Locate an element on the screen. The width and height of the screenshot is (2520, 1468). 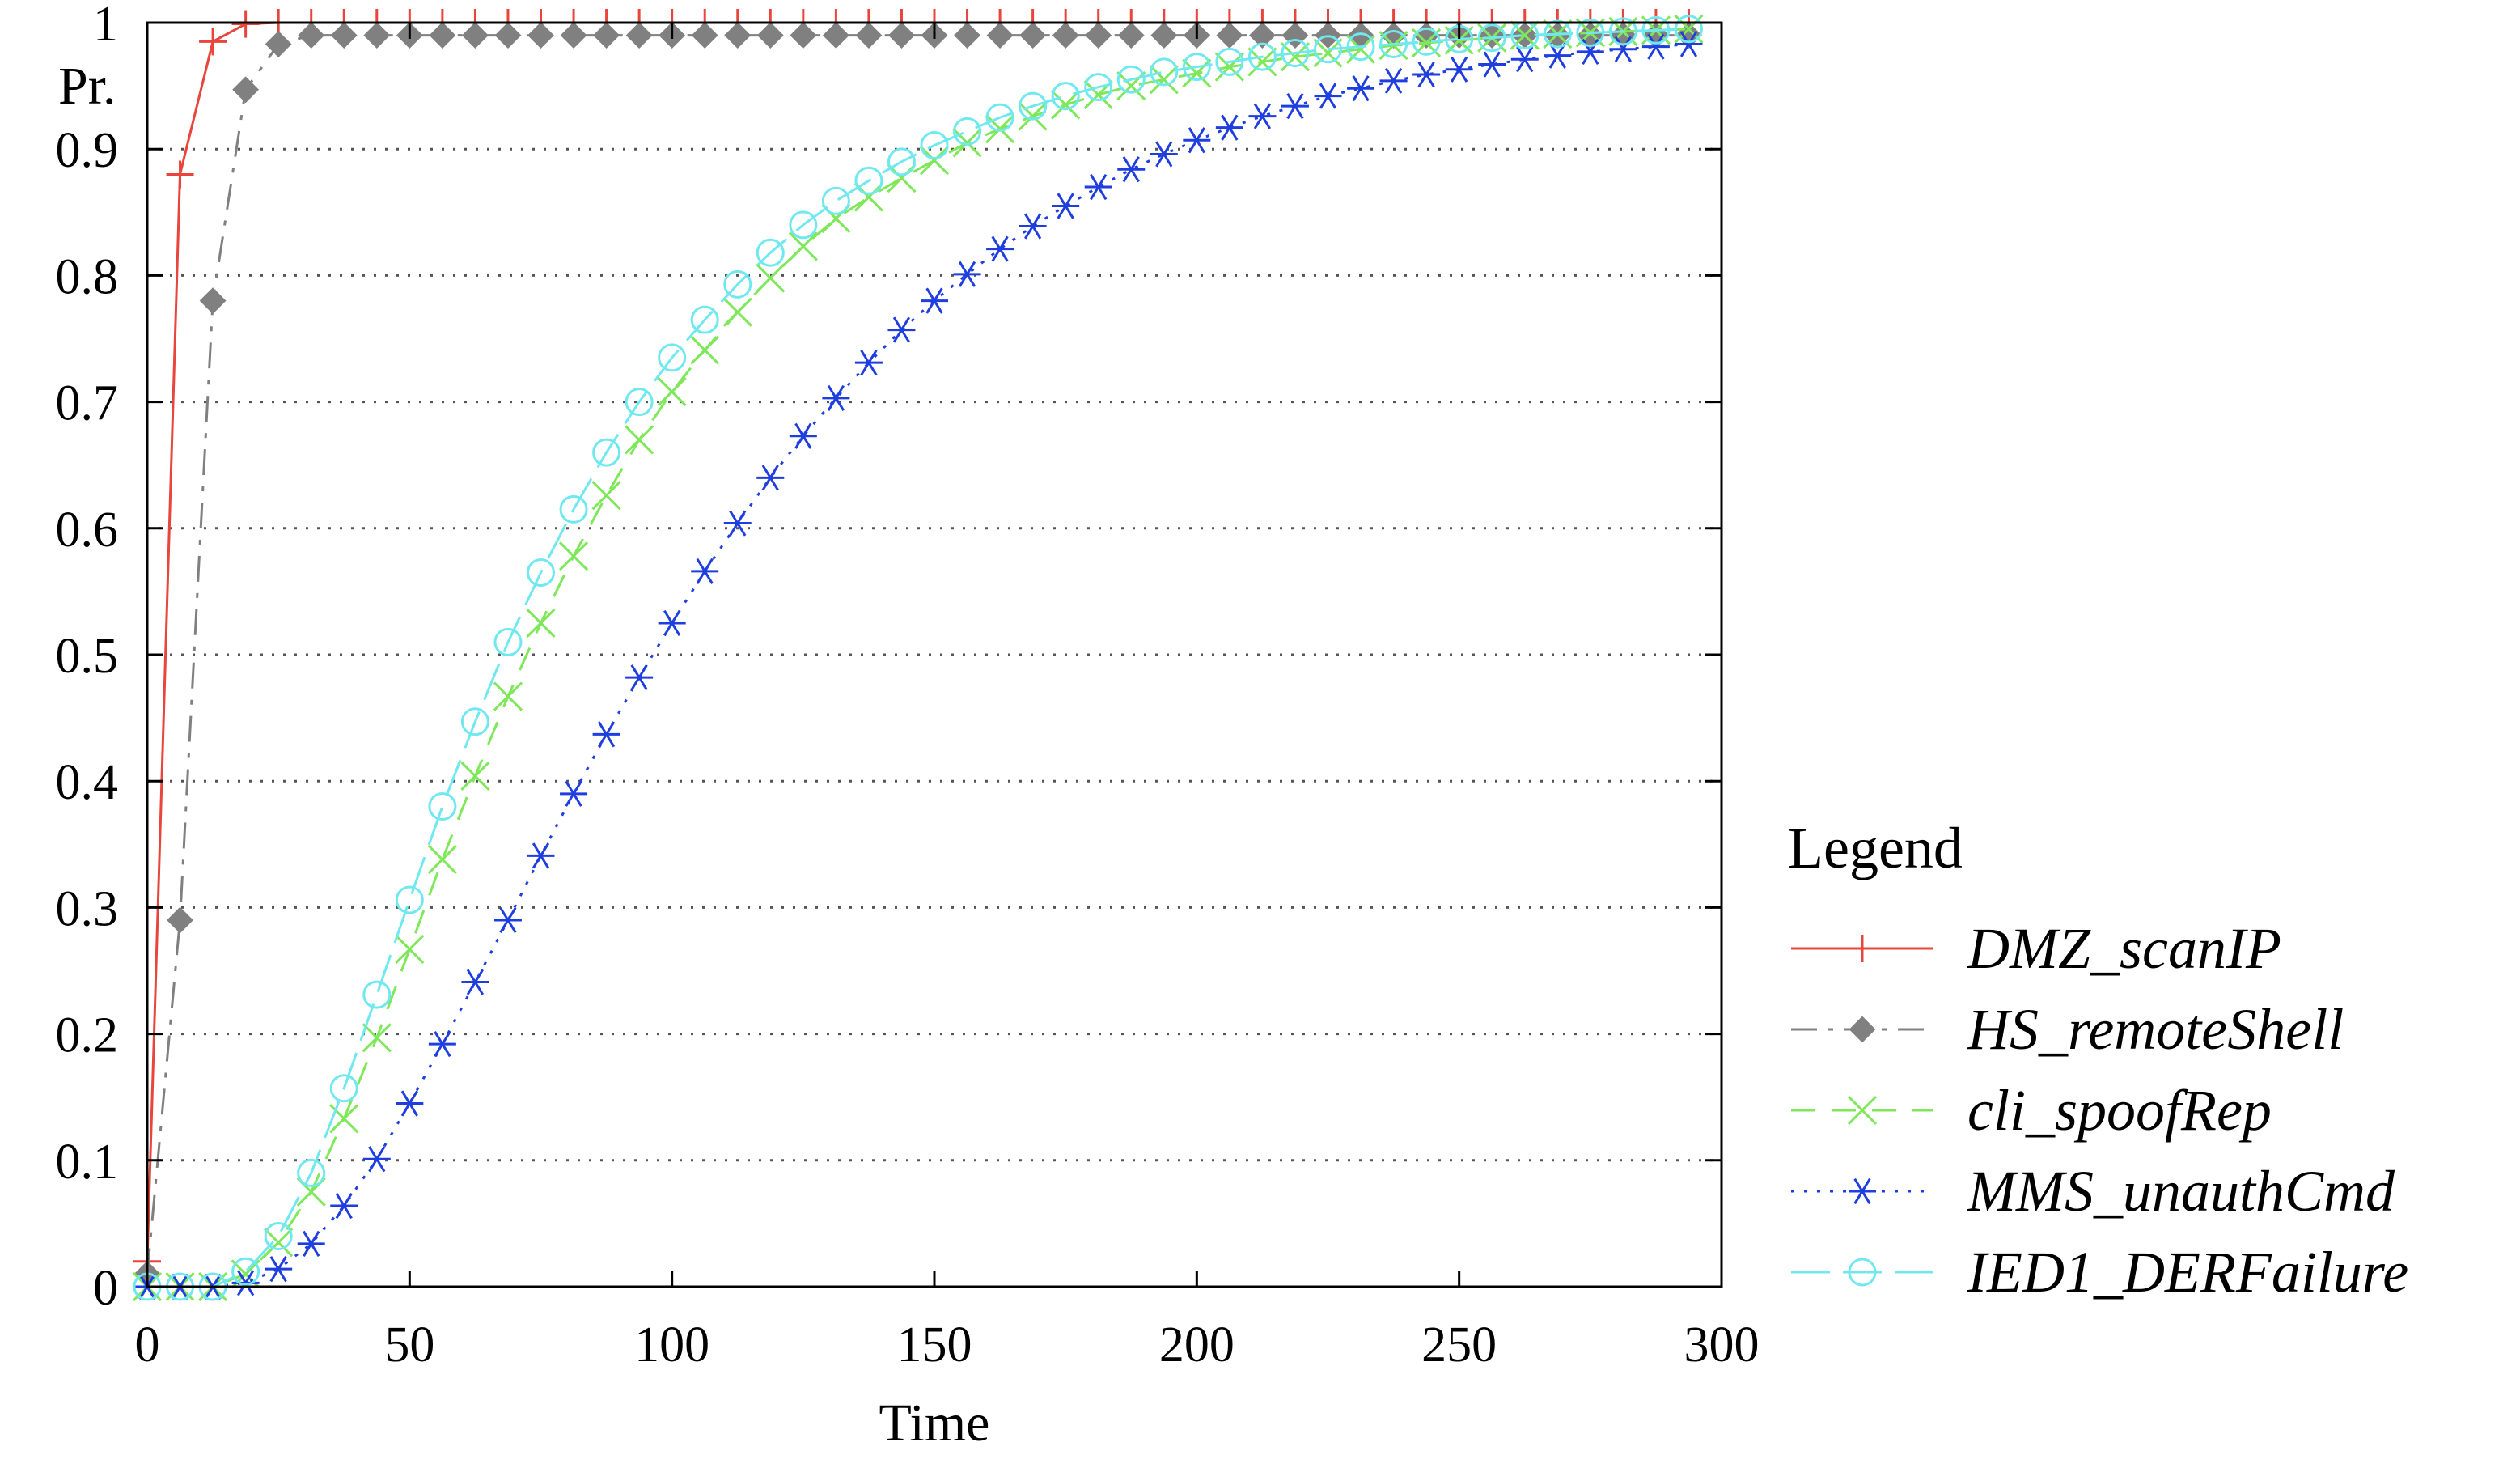
legend-label: DMZ_scanIP is located at coordinates (2124, 948).